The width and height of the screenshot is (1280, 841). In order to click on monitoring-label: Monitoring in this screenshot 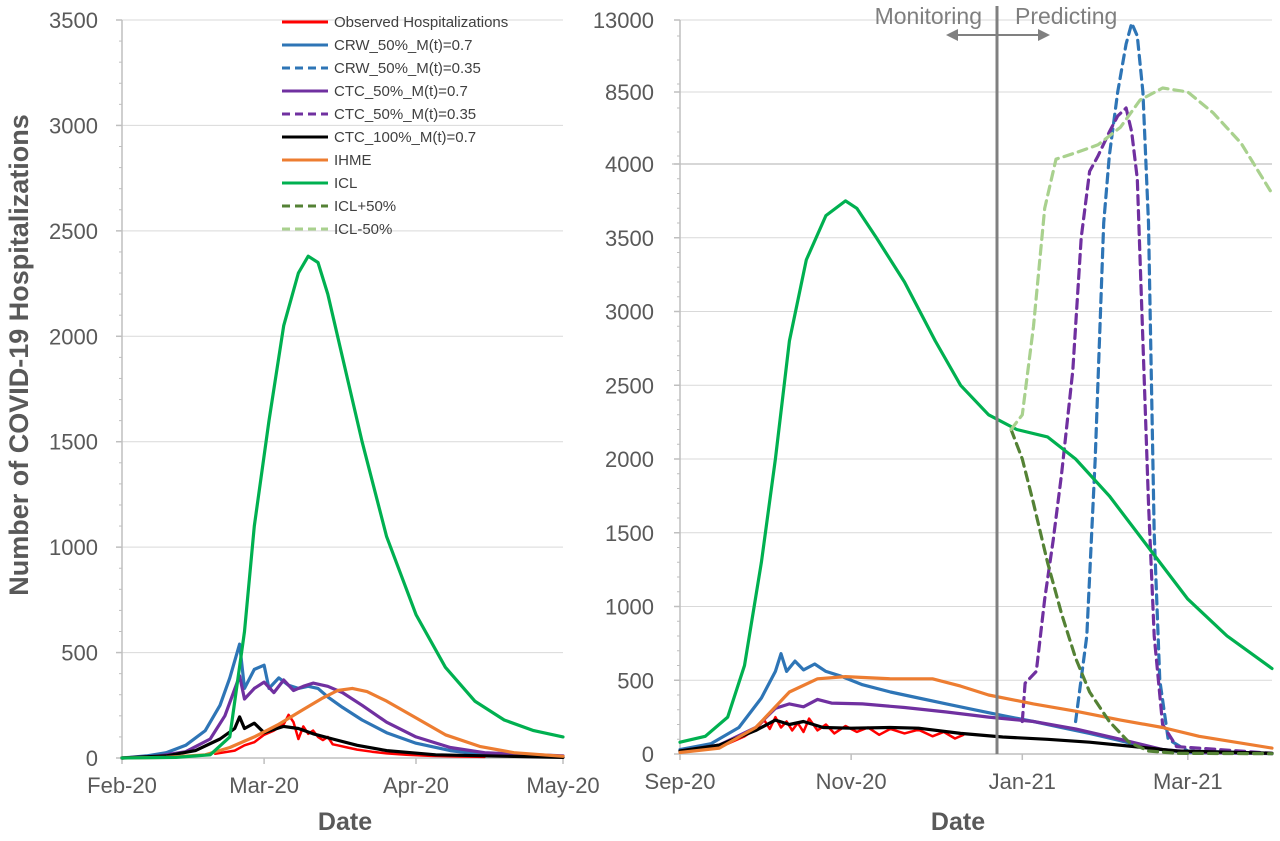, I will do `click(928, 16)`.